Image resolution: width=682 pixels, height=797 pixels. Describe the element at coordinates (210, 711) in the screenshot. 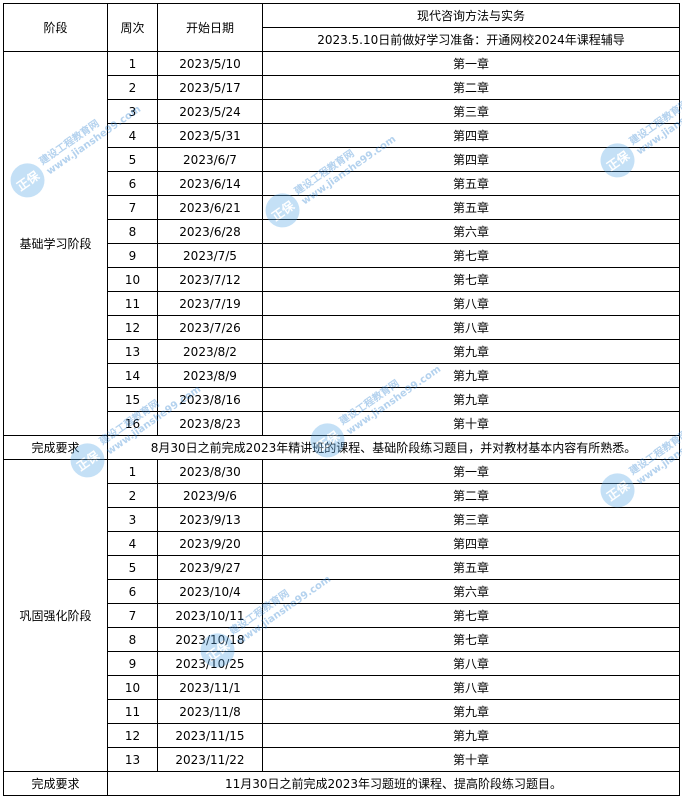

I see `date-cell: 2023/11/8` at that location.